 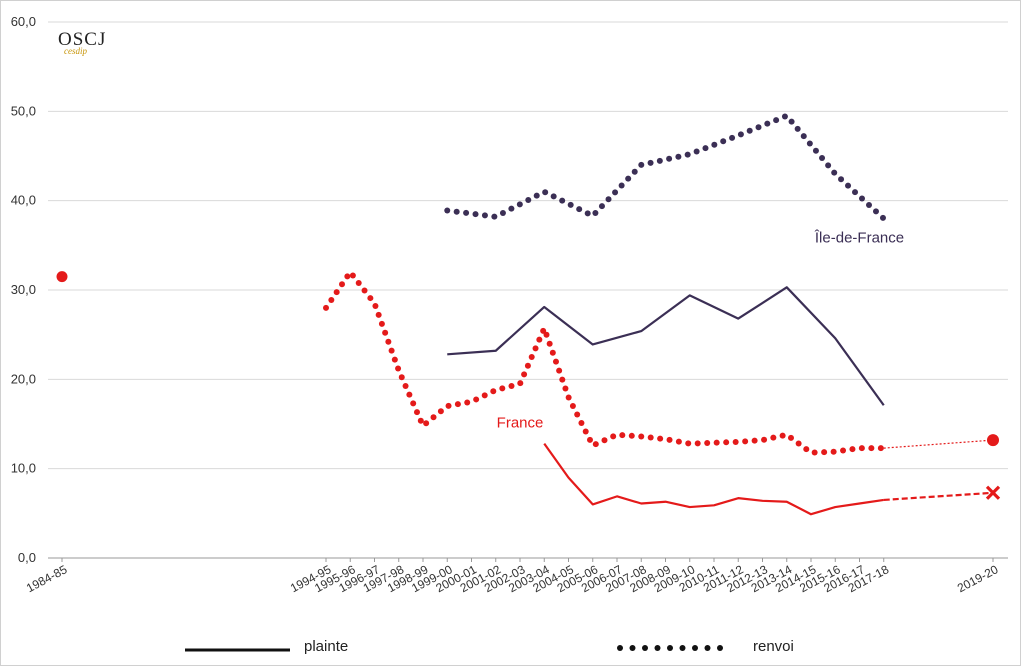 What do you see at coordinates (859, 238) in the screenshot?
I see `series-annotation: Île-de-France` at bounding box center [859, 238].